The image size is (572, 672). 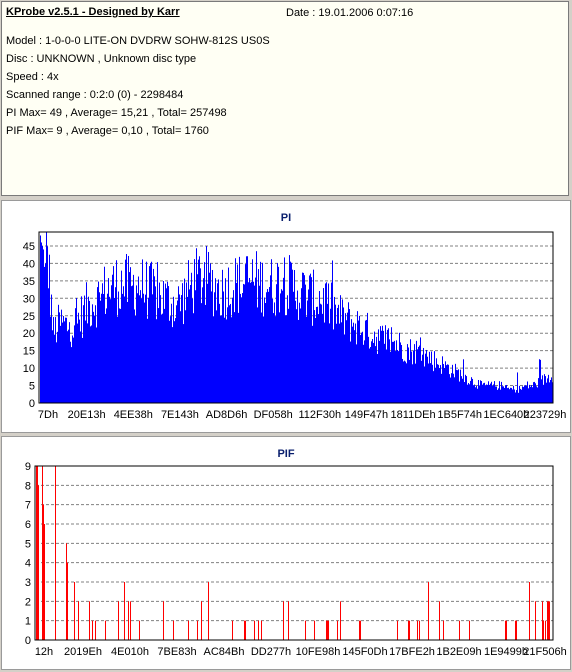 I want to click on pif-x-tick-label: 1E9499h, so click(x=506, y=652).